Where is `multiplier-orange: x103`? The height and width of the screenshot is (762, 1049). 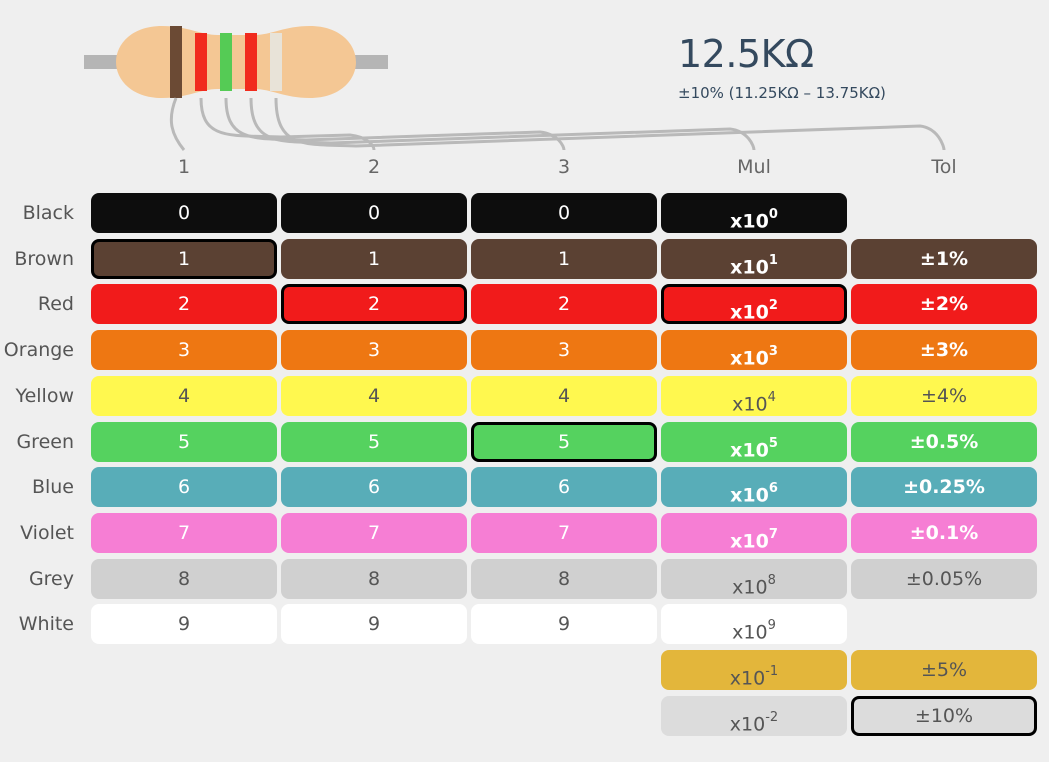 multiplier-orange: x103 is located at coordinates (754, 350).